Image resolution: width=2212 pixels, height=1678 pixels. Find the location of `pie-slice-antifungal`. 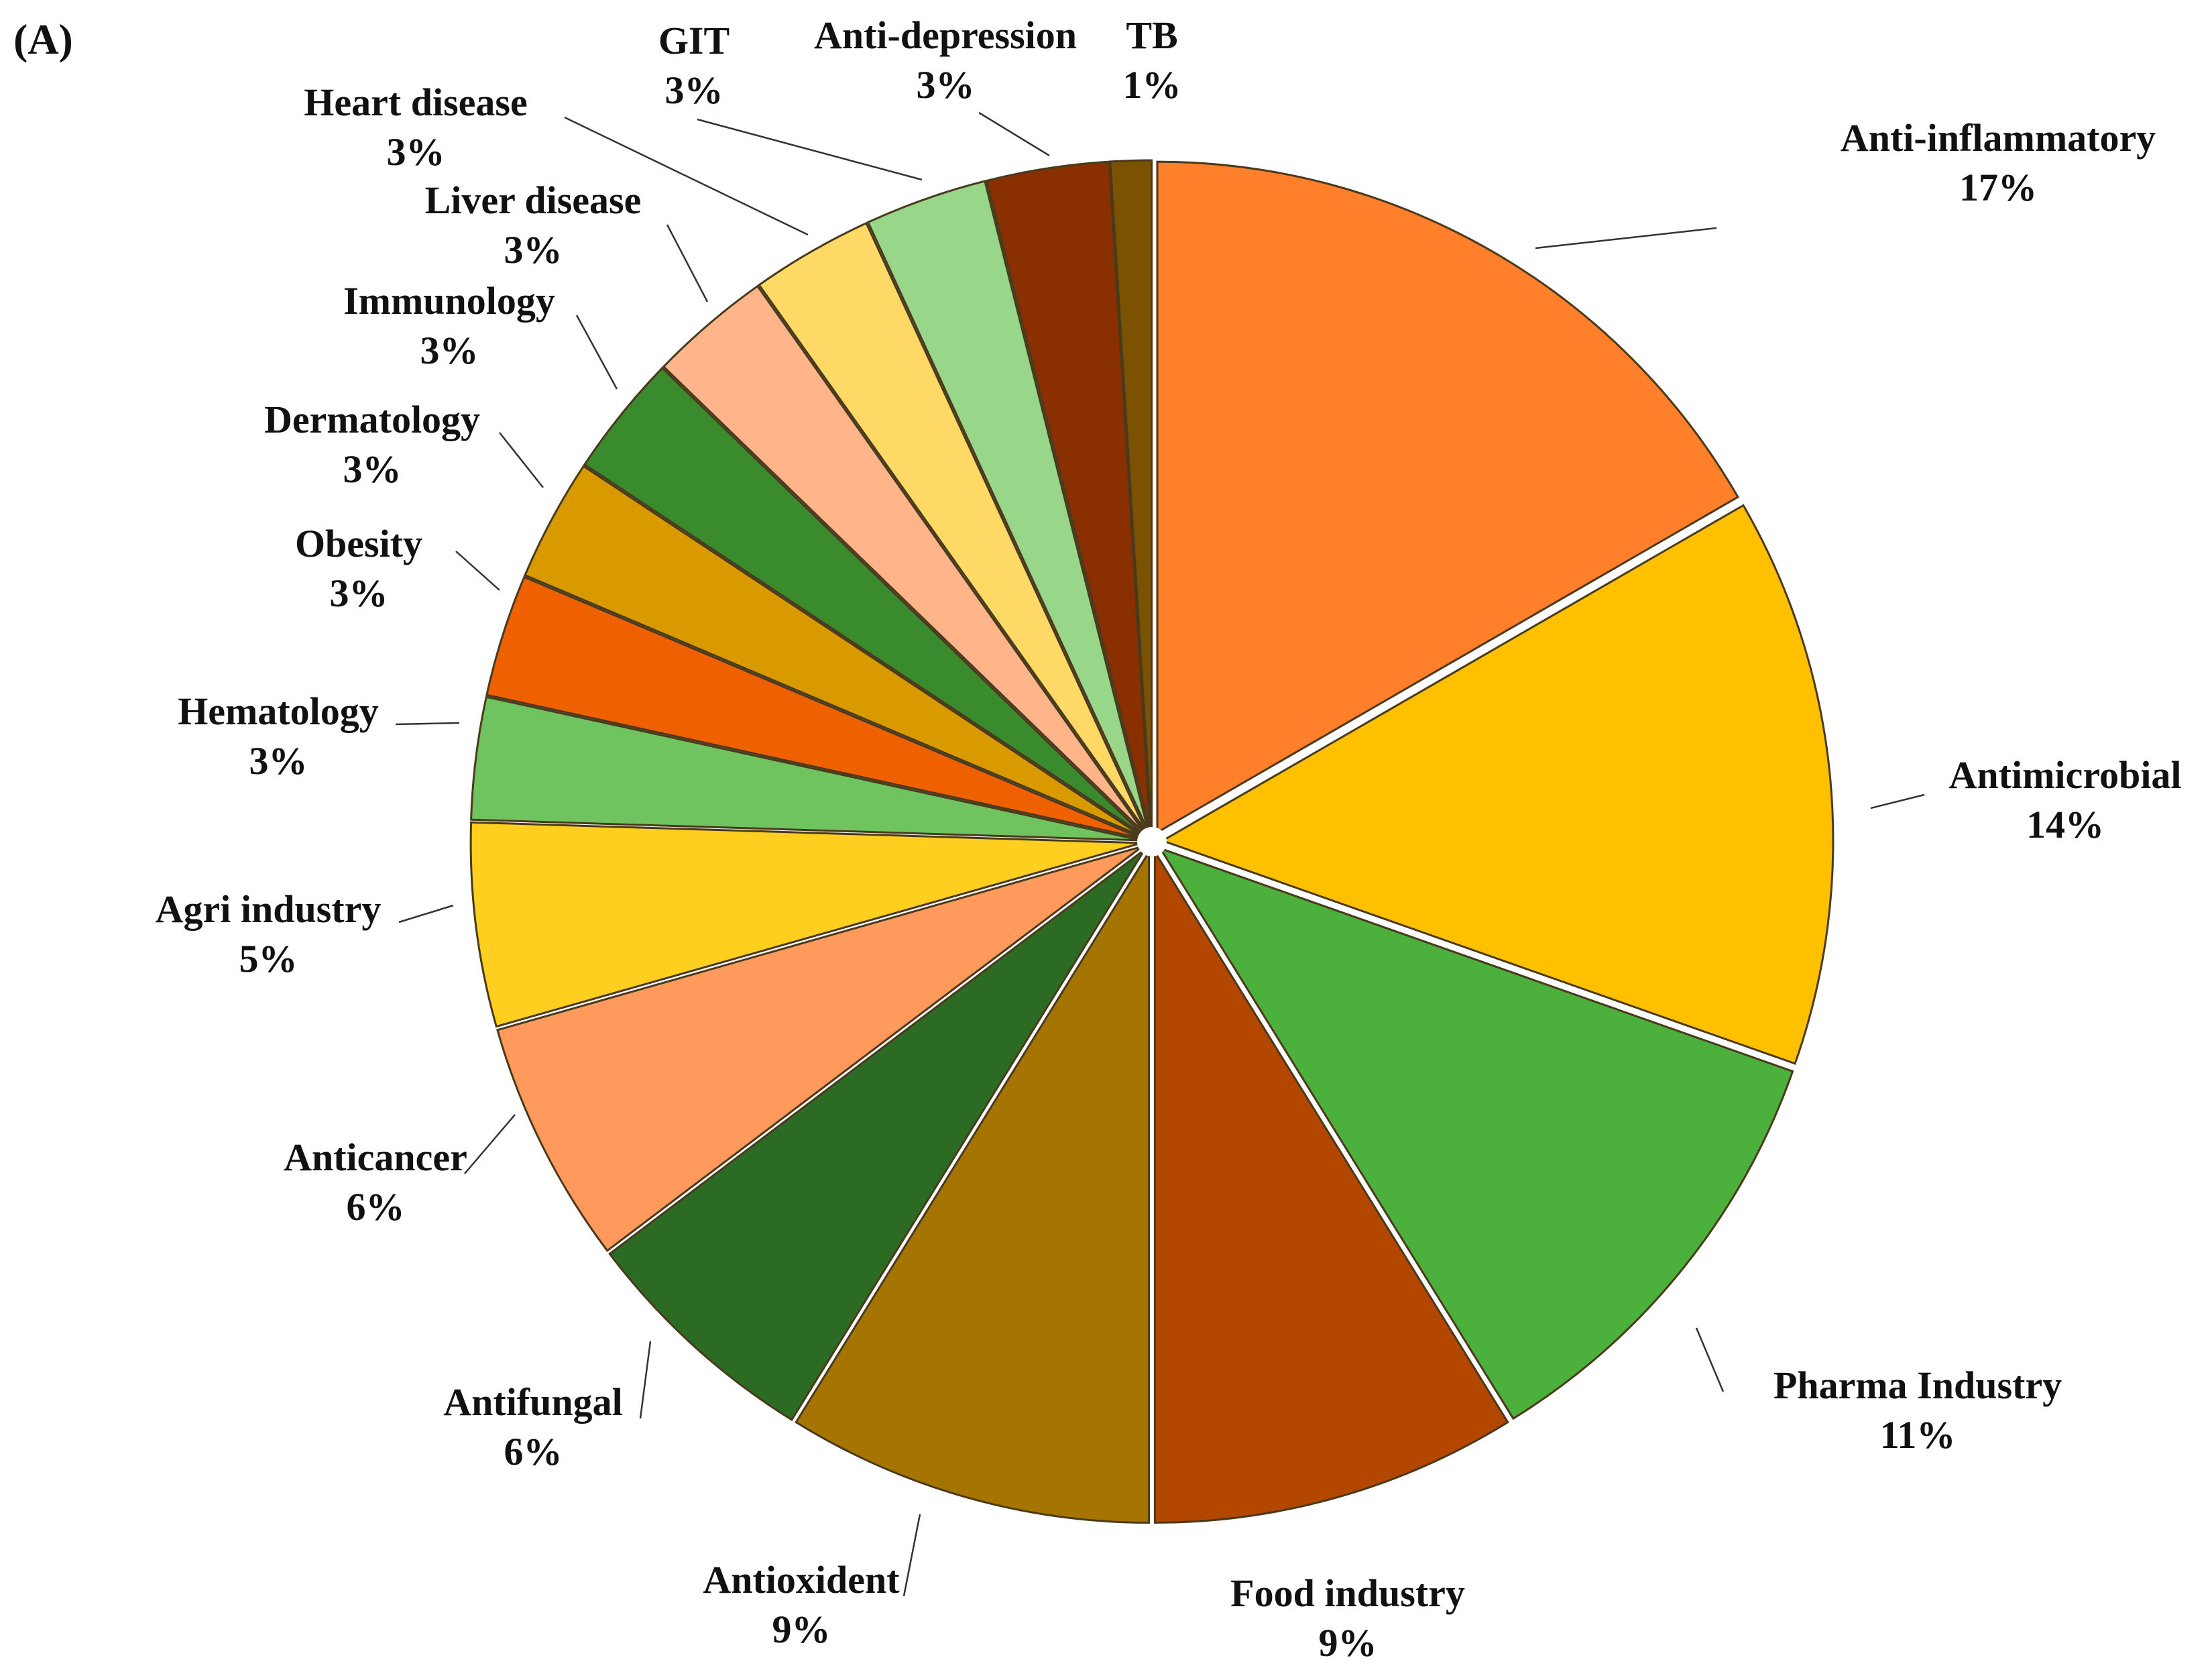

pie-slice-antifungal is located at coordinates (877, 1135).